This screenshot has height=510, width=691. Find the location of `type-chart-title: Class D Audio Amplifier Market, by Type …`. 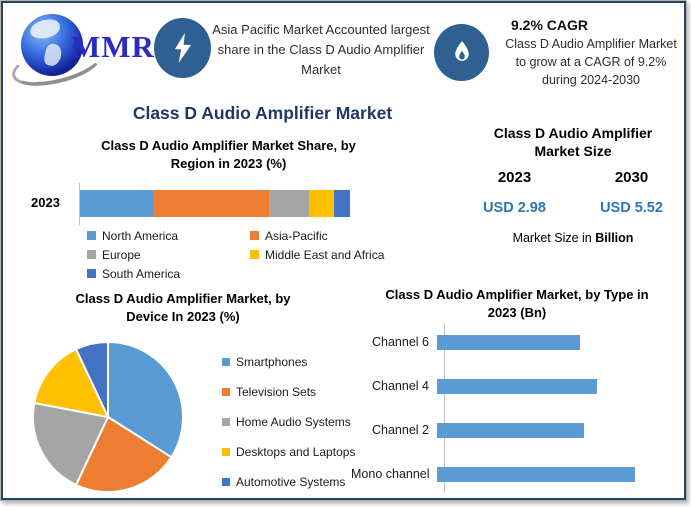

type-chart-title: Class D Audio Amplifier Market, by Type … is located at coordinates (517, 303).